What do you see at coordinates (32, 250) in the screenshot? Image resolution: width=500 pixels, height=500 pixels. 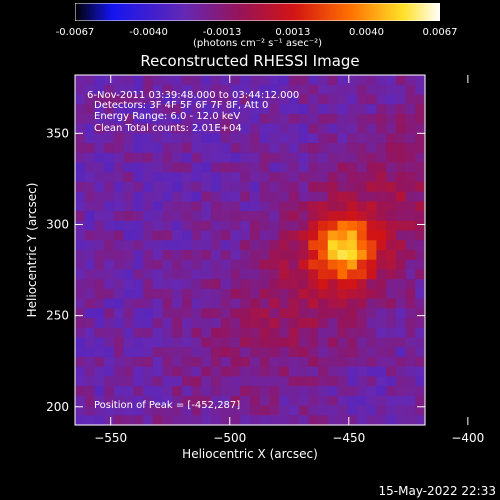 I see `y-axis-label: Heliocentric Y (arcsec)` at bounding box center [32, 250].